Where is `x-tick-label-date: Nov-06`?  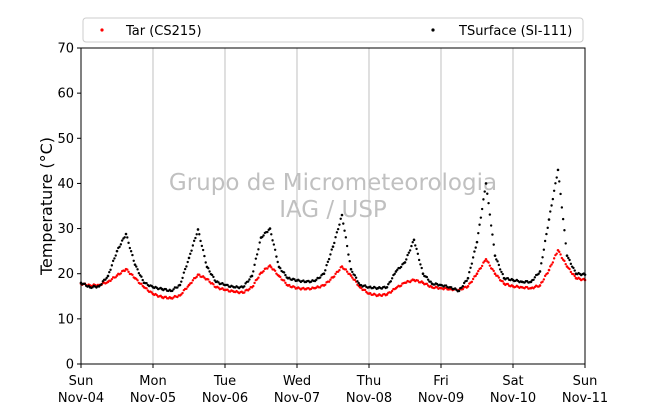 x-tick-label-date: Nov-06 is located at coordinates (225, 398).